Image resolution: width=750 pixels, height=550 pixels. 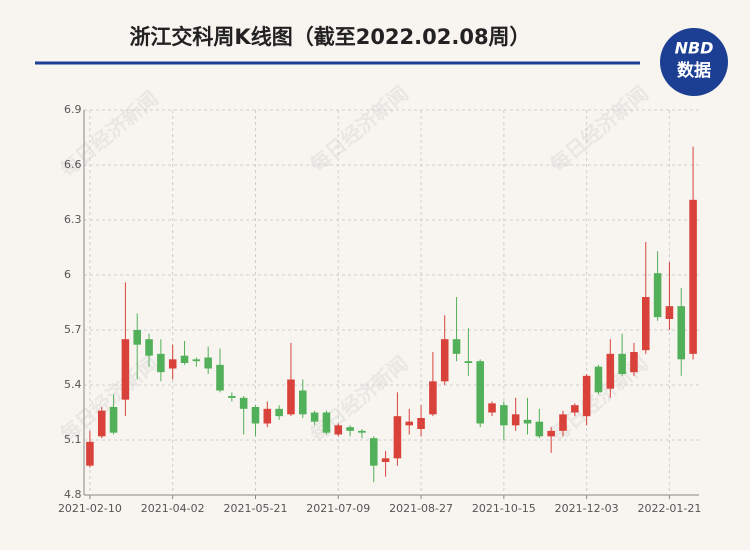 What do you see at coordinates (73, 329) in the screenshot?
I see `y-tick-label: 5.7` at bounding box center [73, 329].